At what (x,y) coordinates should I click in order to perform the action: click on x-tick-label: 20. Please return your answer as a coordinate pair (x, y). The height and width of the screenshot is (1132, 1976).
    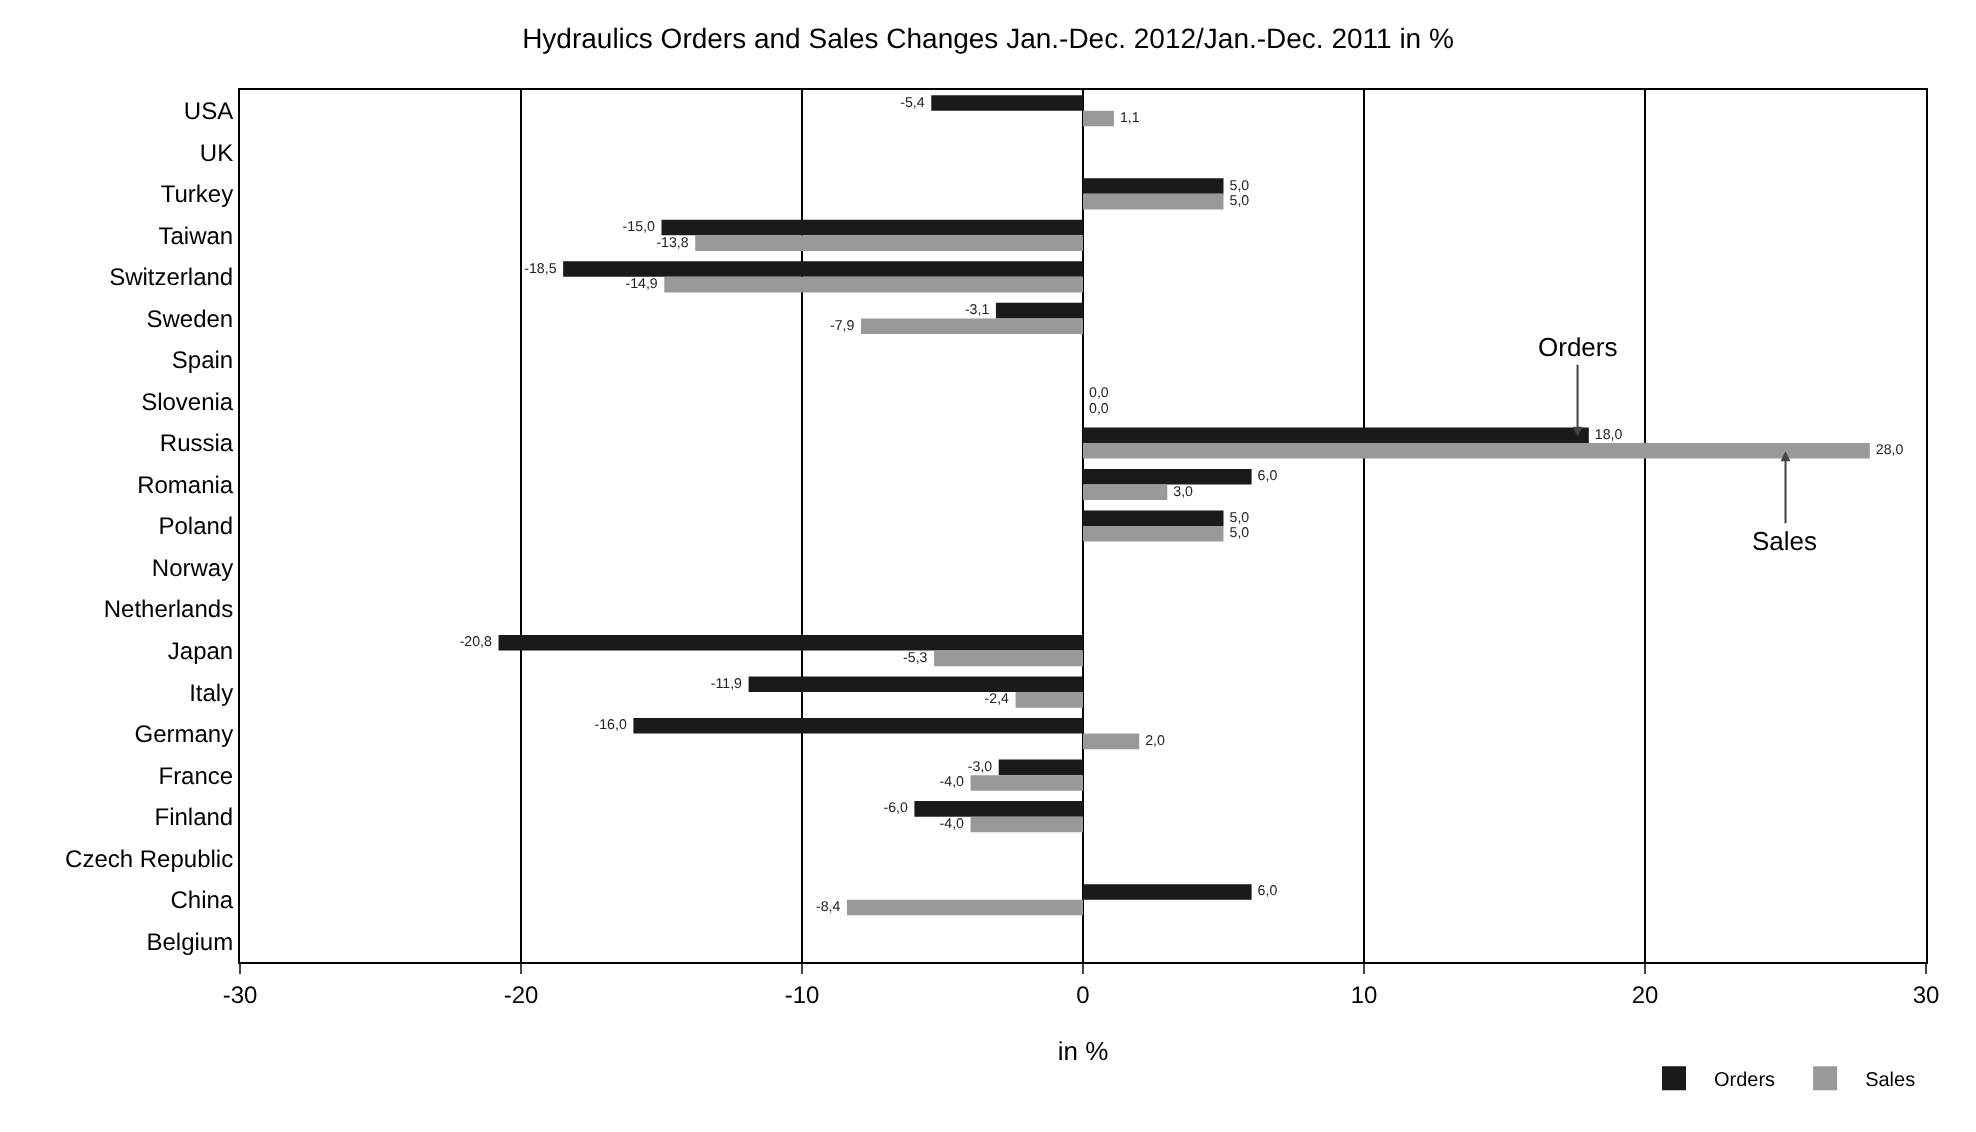
    Looking at the image, I should click on (1645, 994).